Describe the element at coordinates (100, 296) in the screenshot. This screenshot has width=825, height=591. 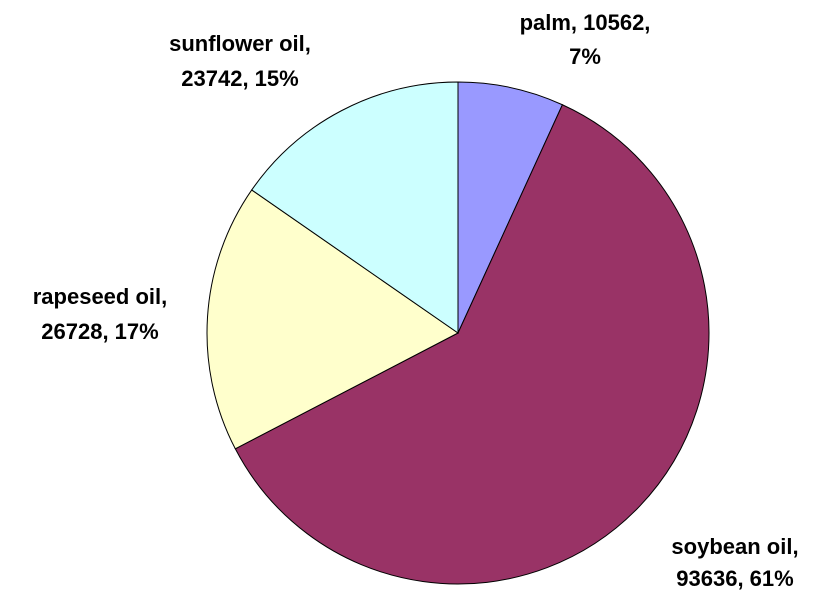
I see `data-label: rapeseed oil,` at that location.